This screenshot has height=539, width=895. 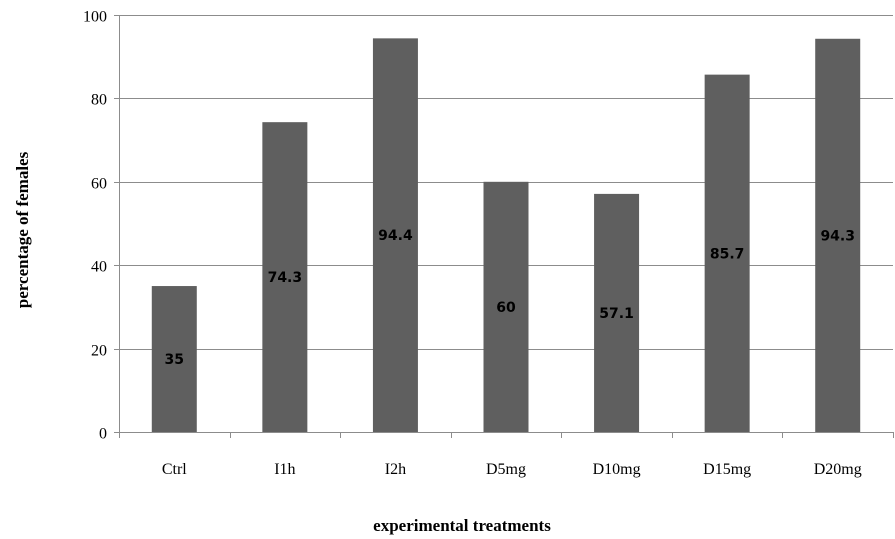 I want to click on x-axis-ticks: Ctrl I1h I2h D5mg D10mg D15mg D20mg, so click(x=506, y=455).